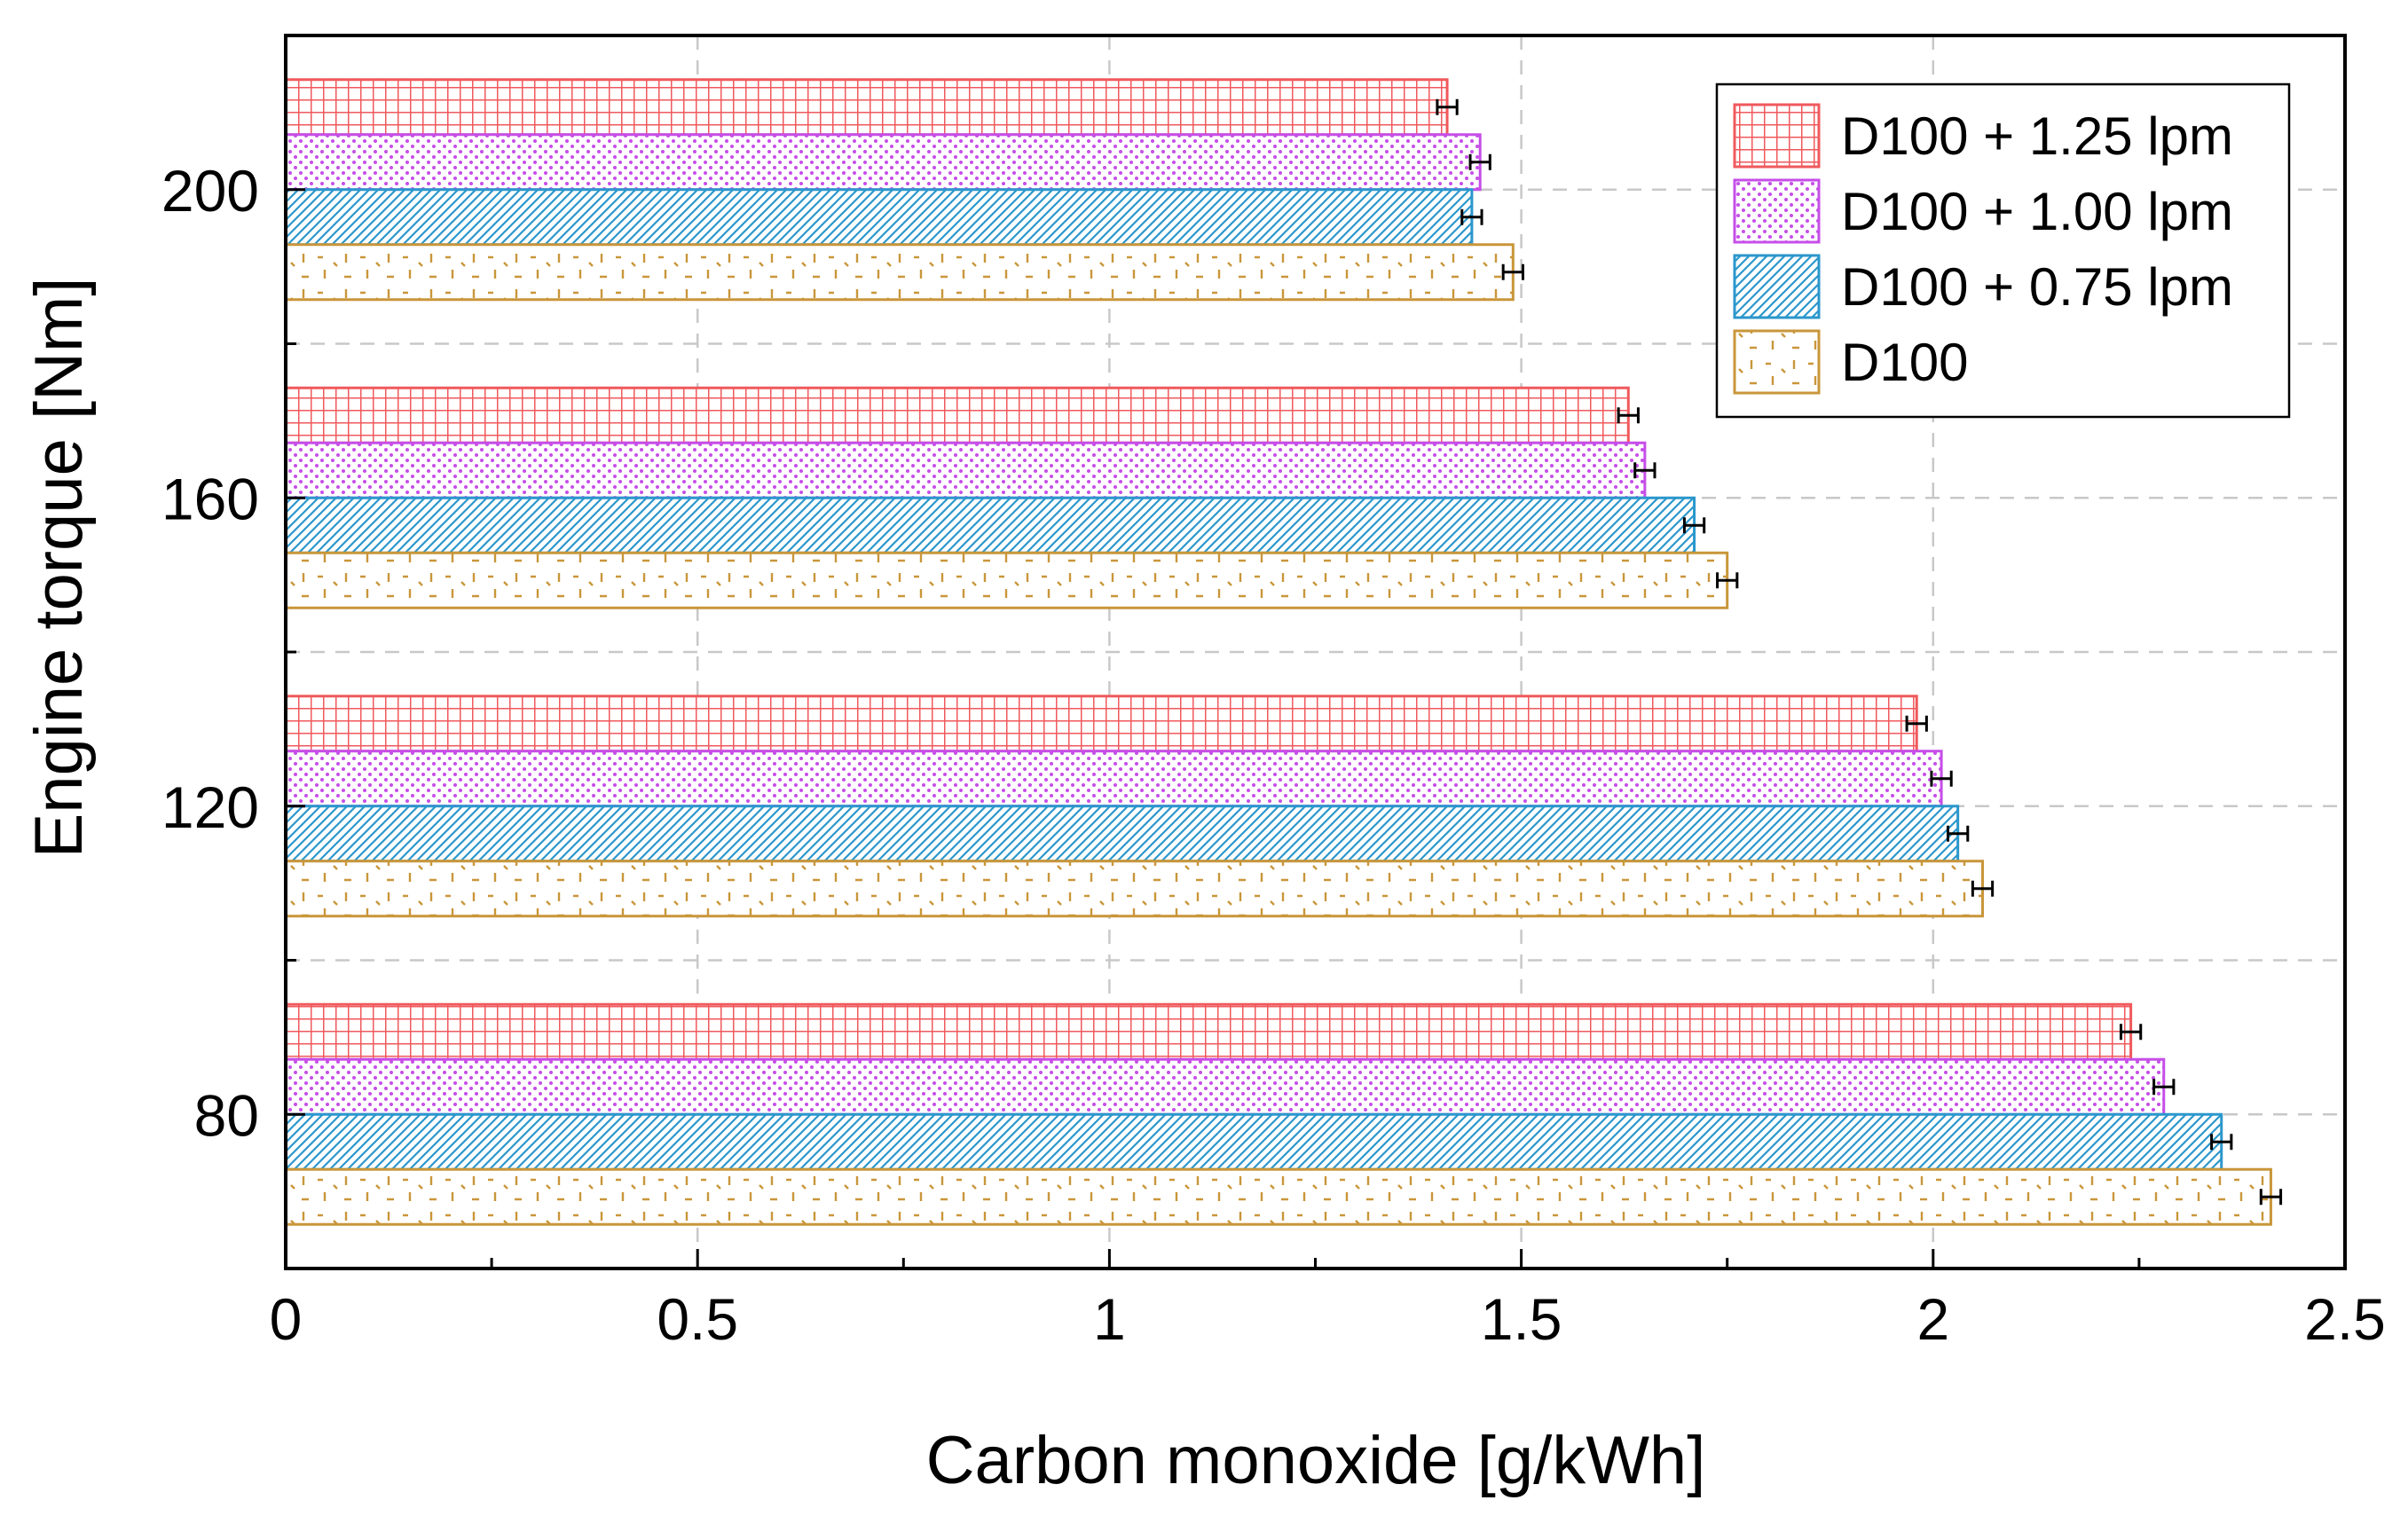 This screenshot has width=2408, height=1516. I want to click on x-axis-title: Carbon monoxide [g/kWh], so click(1316, 1461).